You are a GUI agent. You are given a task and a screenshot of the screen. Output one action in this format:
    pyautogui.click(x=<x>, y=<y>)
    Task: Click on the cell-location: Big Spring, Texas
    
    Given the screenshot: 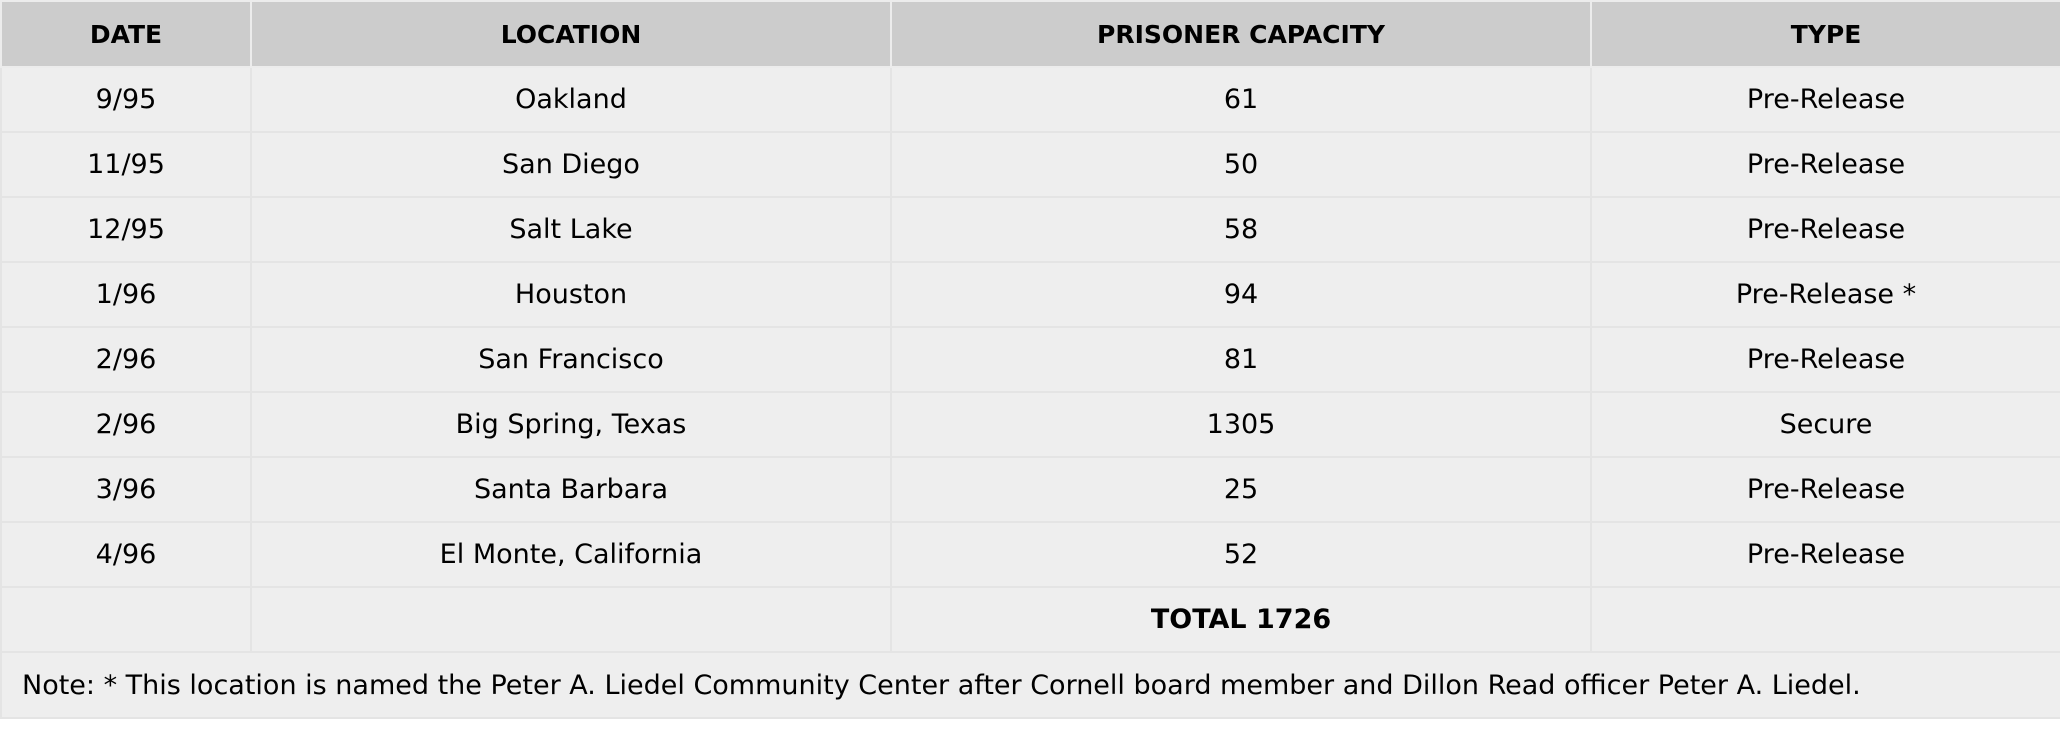 What is the action you would take?
    pyautogui.click(x=571, y=424)
    